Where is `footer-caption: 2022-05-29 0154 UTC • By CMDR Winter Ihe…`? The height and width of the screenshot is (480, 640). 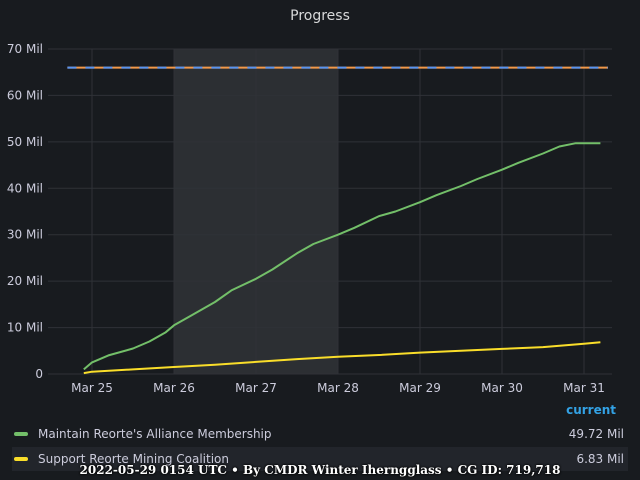
footer-caption: 2022-05-29 0154 UTC • By CMDR Winter Ihe… is located at coordinates (320, 470).